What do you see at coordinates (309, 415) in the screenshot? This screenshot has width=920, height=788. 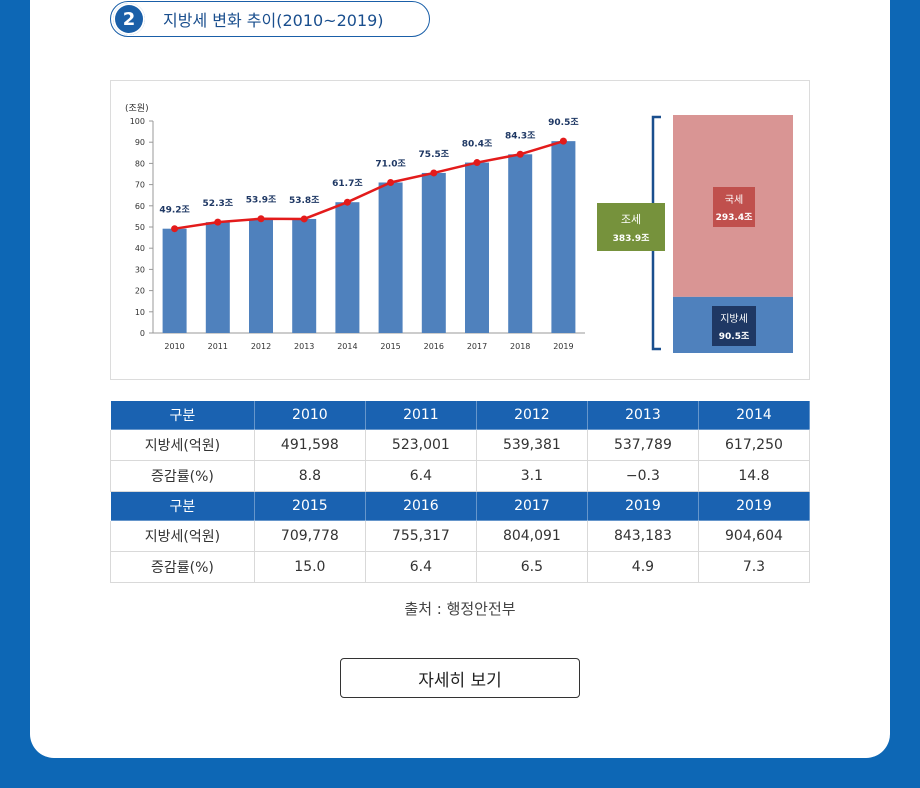 I see `header-cell: 2010` at bounding box center [309, 415].